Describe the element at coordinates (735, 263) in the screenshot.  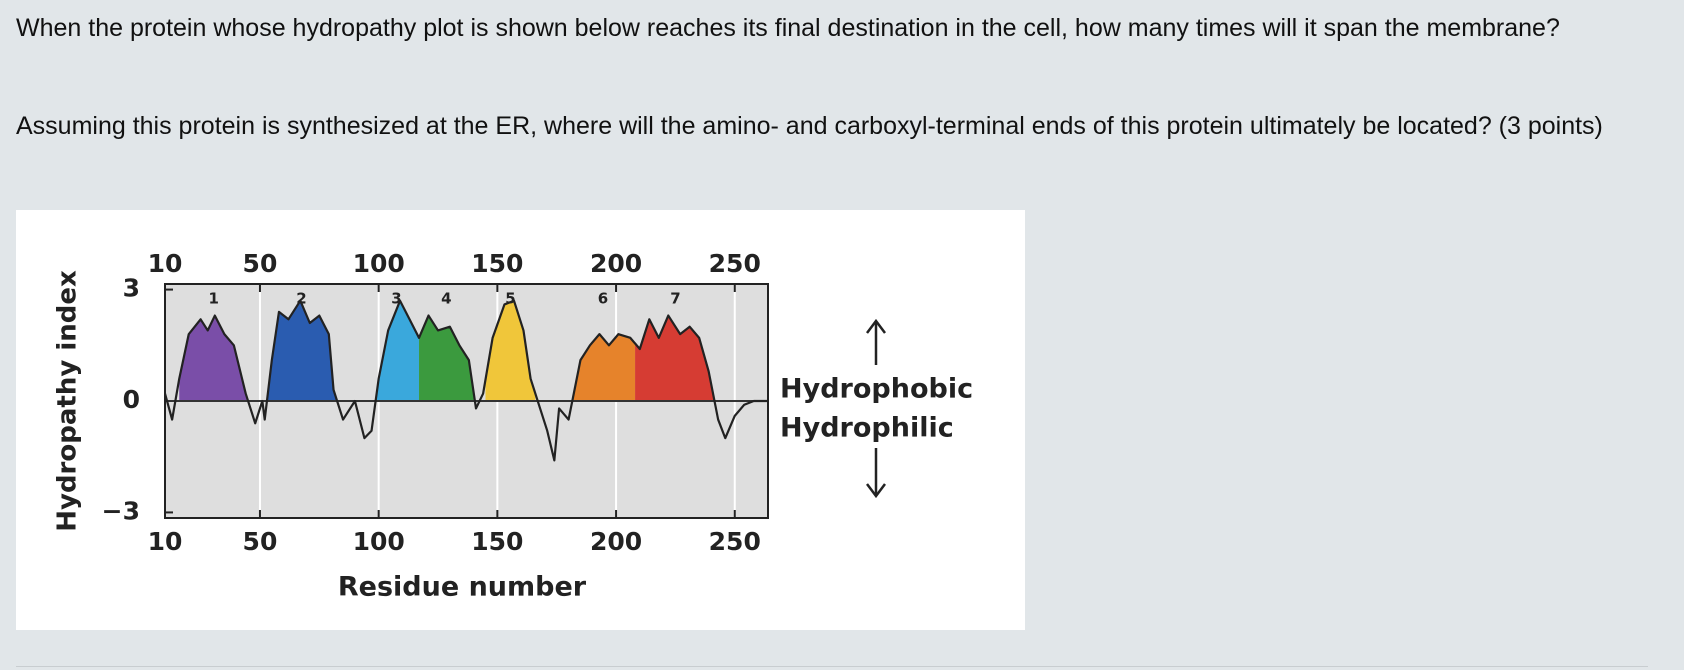
I see `x-tick-label-top: 250` at that location.